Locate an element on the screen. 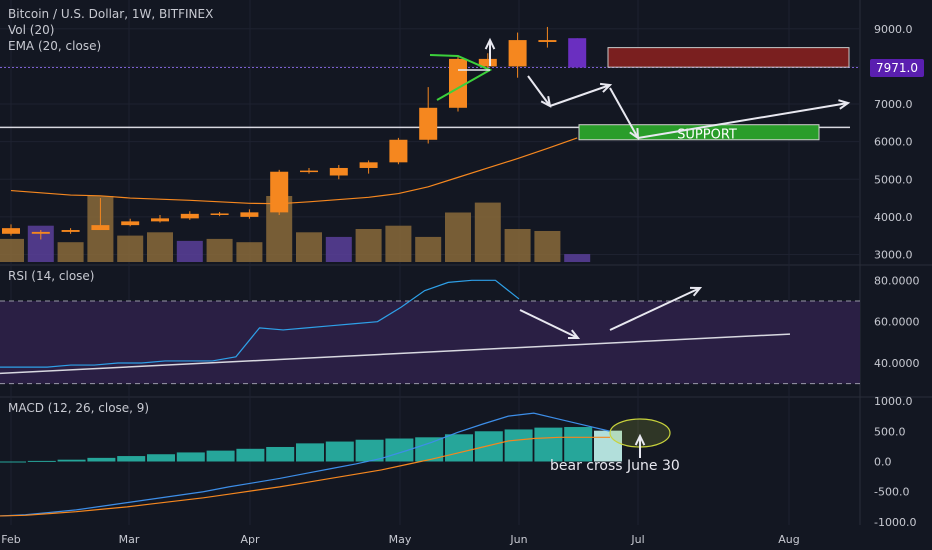 This screenshot has width=932, height=550. green-wedge is located at coordinates (461, 77).